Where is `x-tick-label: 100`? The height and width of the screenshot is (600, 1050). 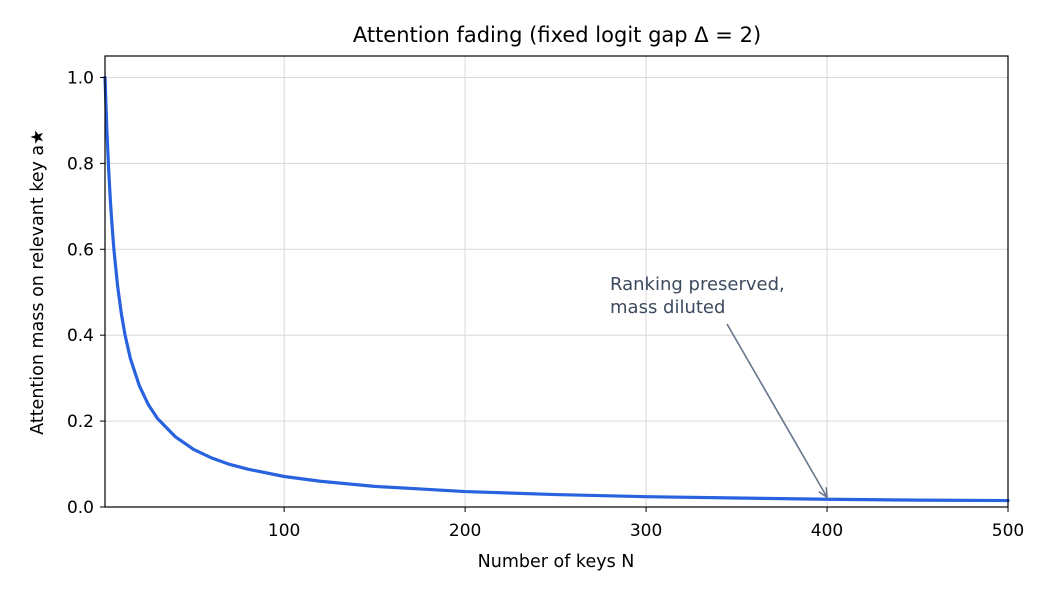 x-tick-label: 100 is located at coordinates (284, 531).